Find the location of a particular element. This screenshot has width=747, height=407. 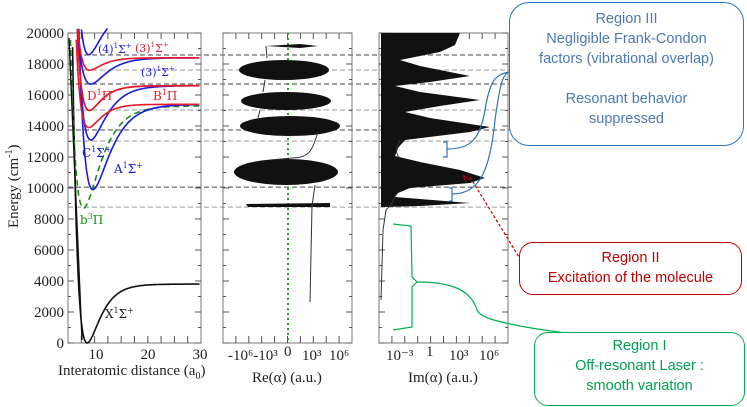

im-tick-1: 1 is located at coordinates (430, 352).